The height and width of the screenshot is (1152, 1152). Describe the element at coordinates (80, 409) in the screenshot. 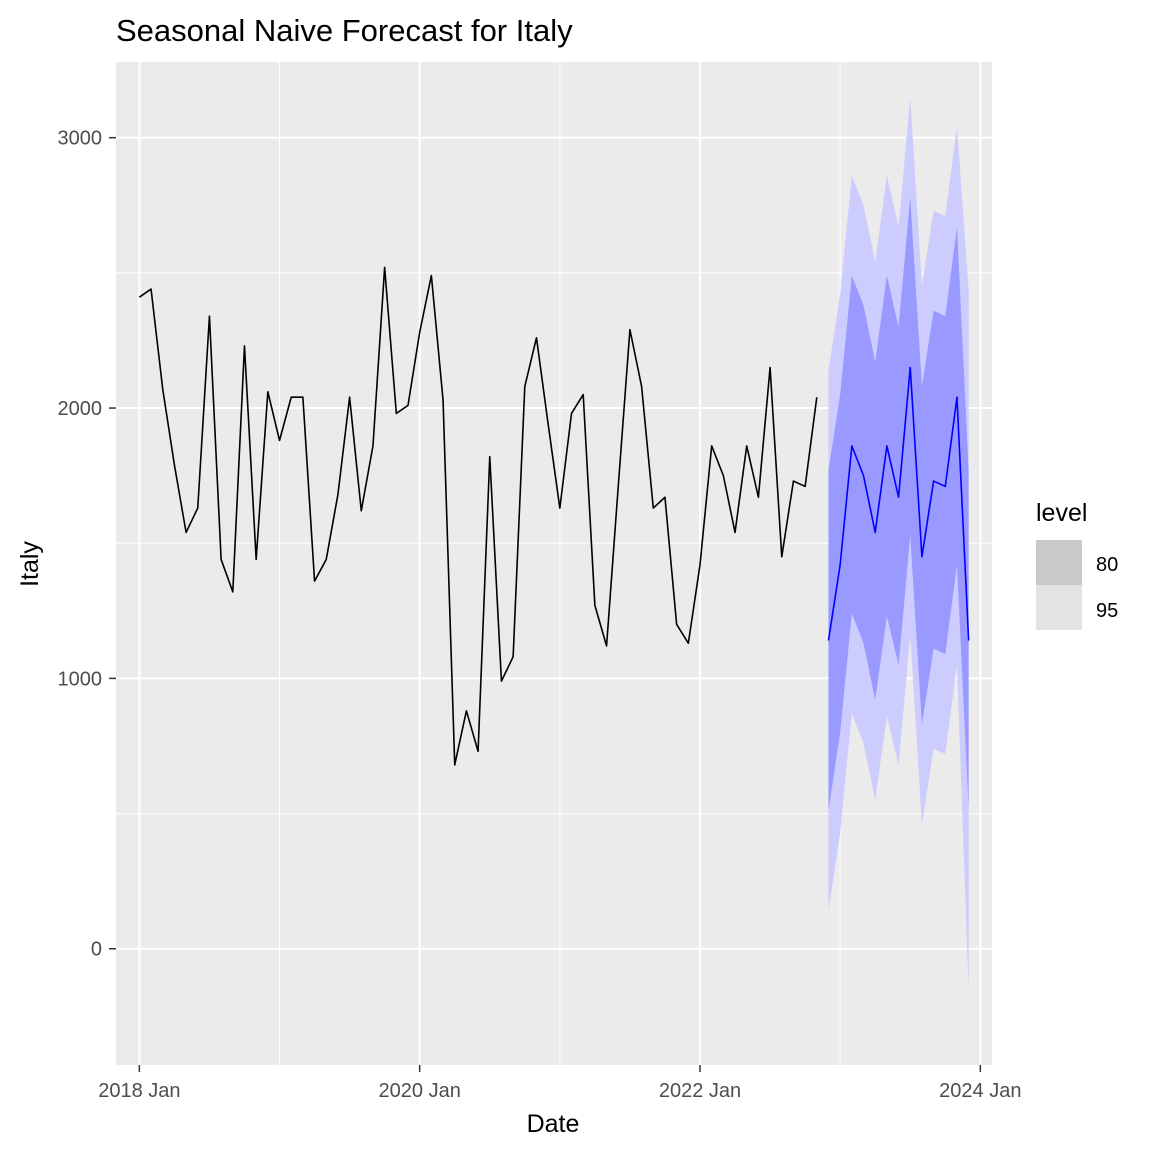

I see `y-tick-label: 2000` at that location.